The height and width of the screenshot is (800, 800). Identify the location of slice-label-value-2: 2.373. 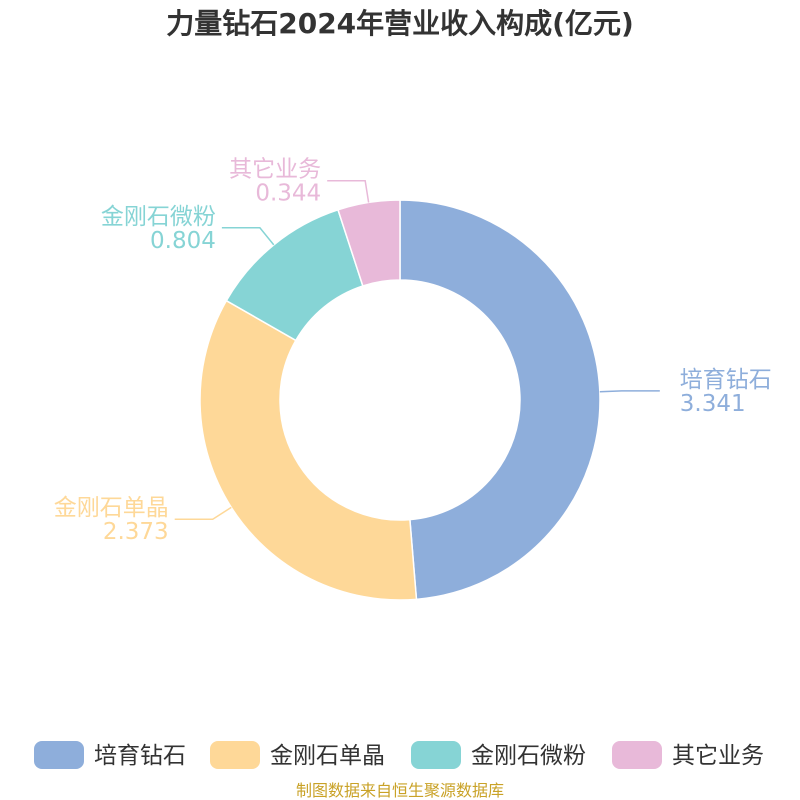
(136, 532).